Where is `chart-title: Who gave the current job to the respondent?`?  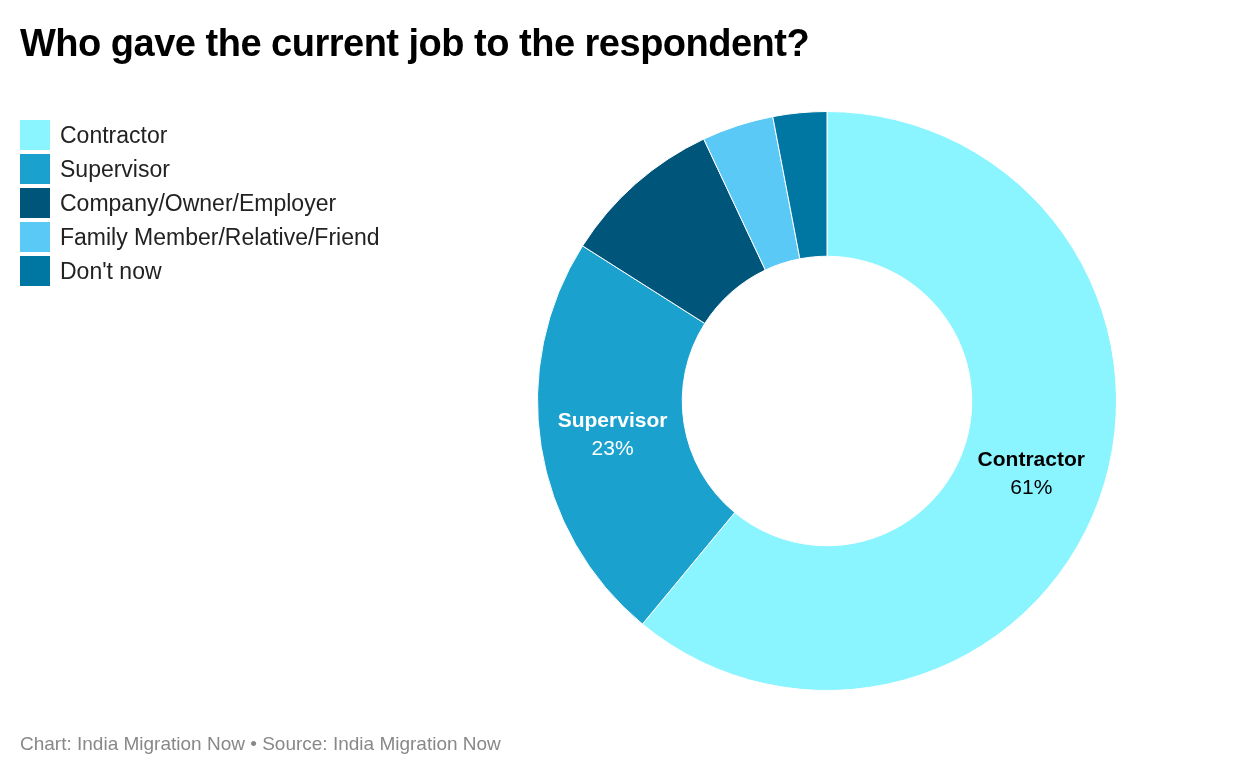 chart-title: Who gave the current job to the respondent? is located at coordinates (415, 43).